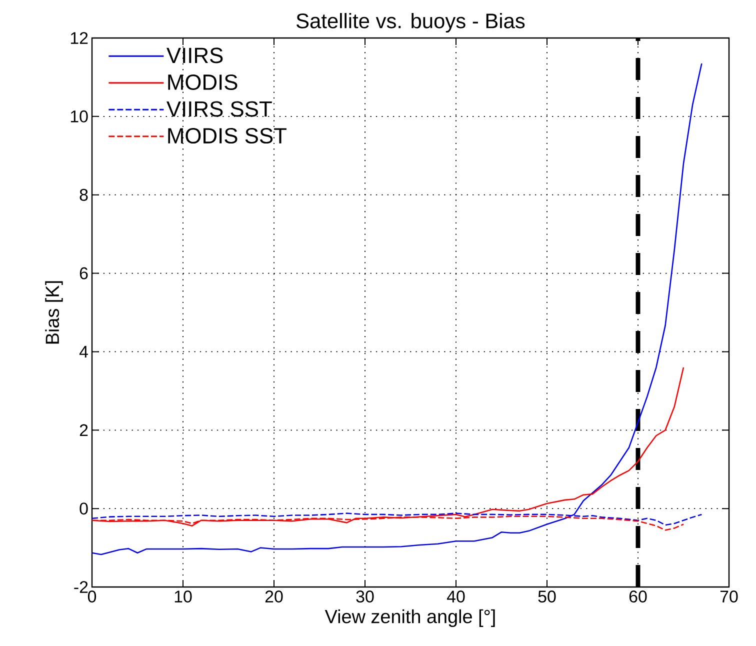  What do you see at coordinates (81, 587) in the screenshot?
I see `y-tick-label: -2` at bounding box center [81, 587].